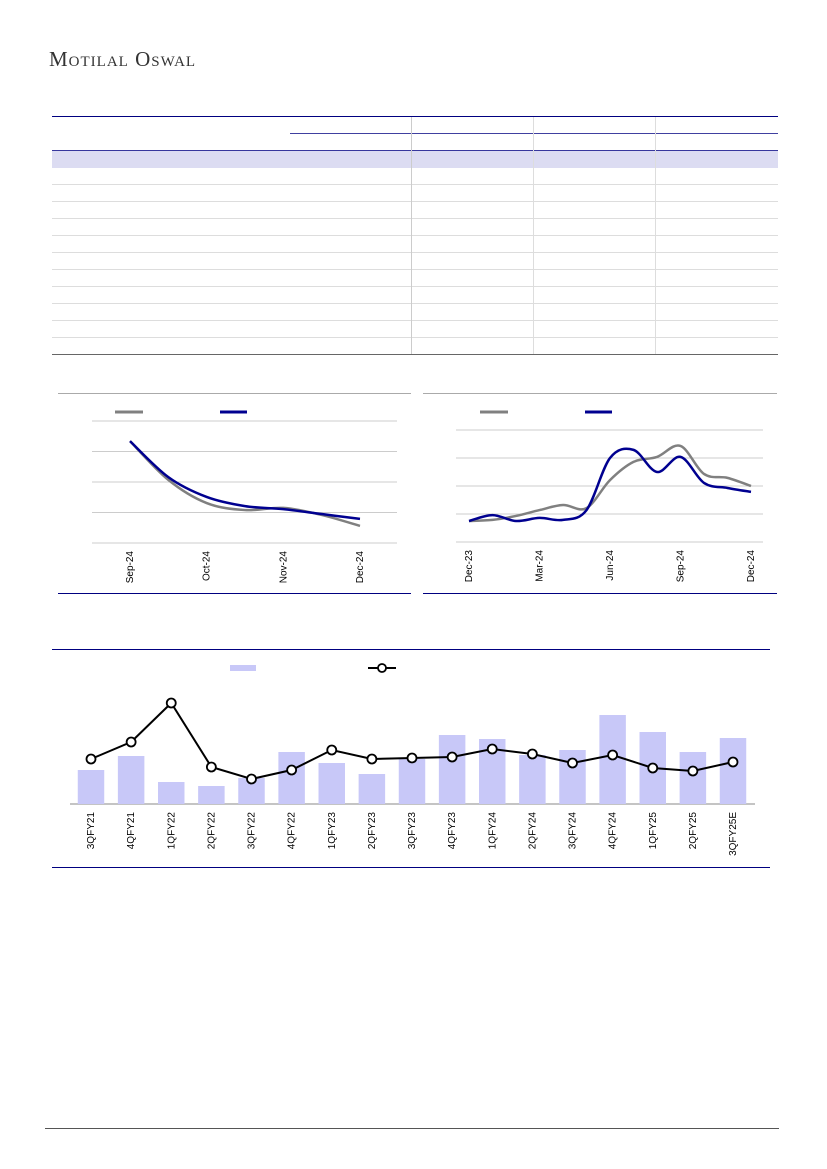 This screenshot has width=827, height=1169. I want to click on legend-marker, so click(382, 668).